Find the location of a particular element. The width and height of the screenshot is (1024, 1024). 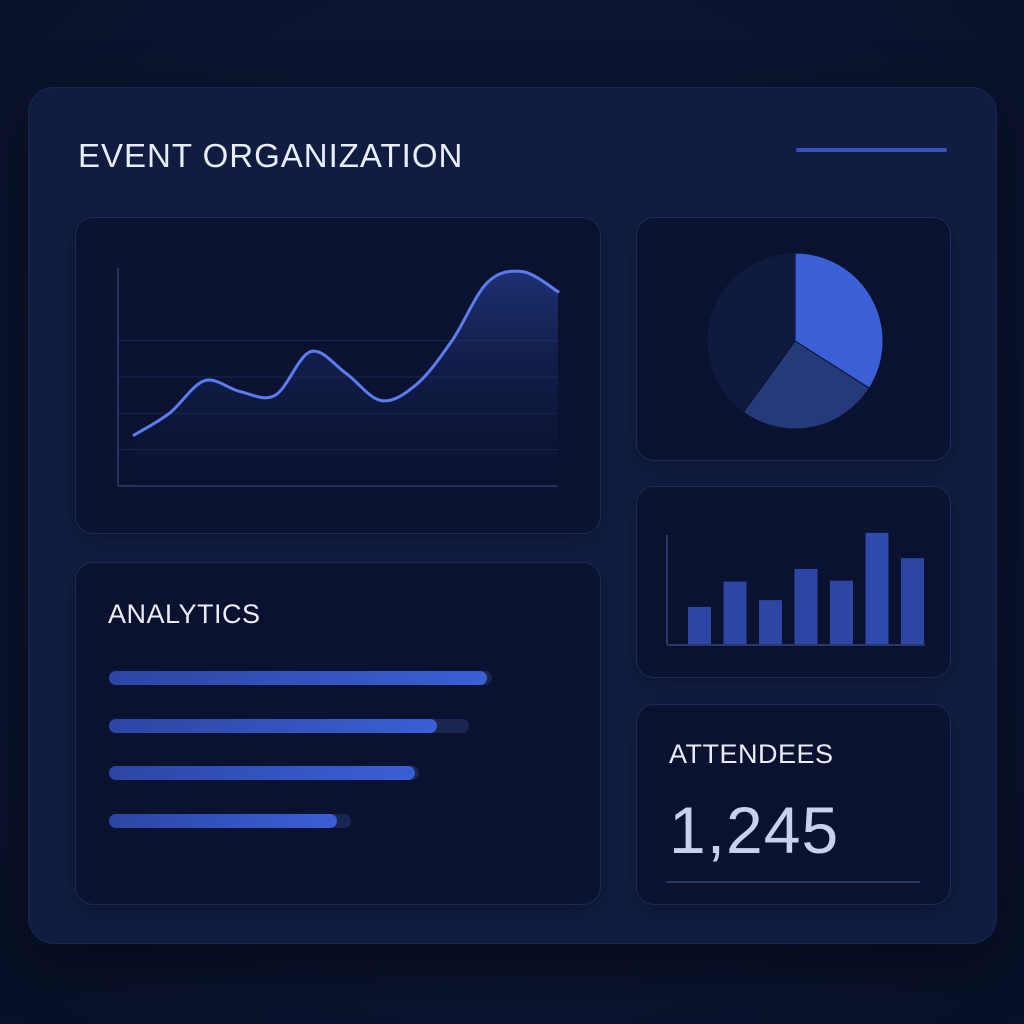

page-title: EVENT ORGANIZATION is located at coordinates (271, 155).